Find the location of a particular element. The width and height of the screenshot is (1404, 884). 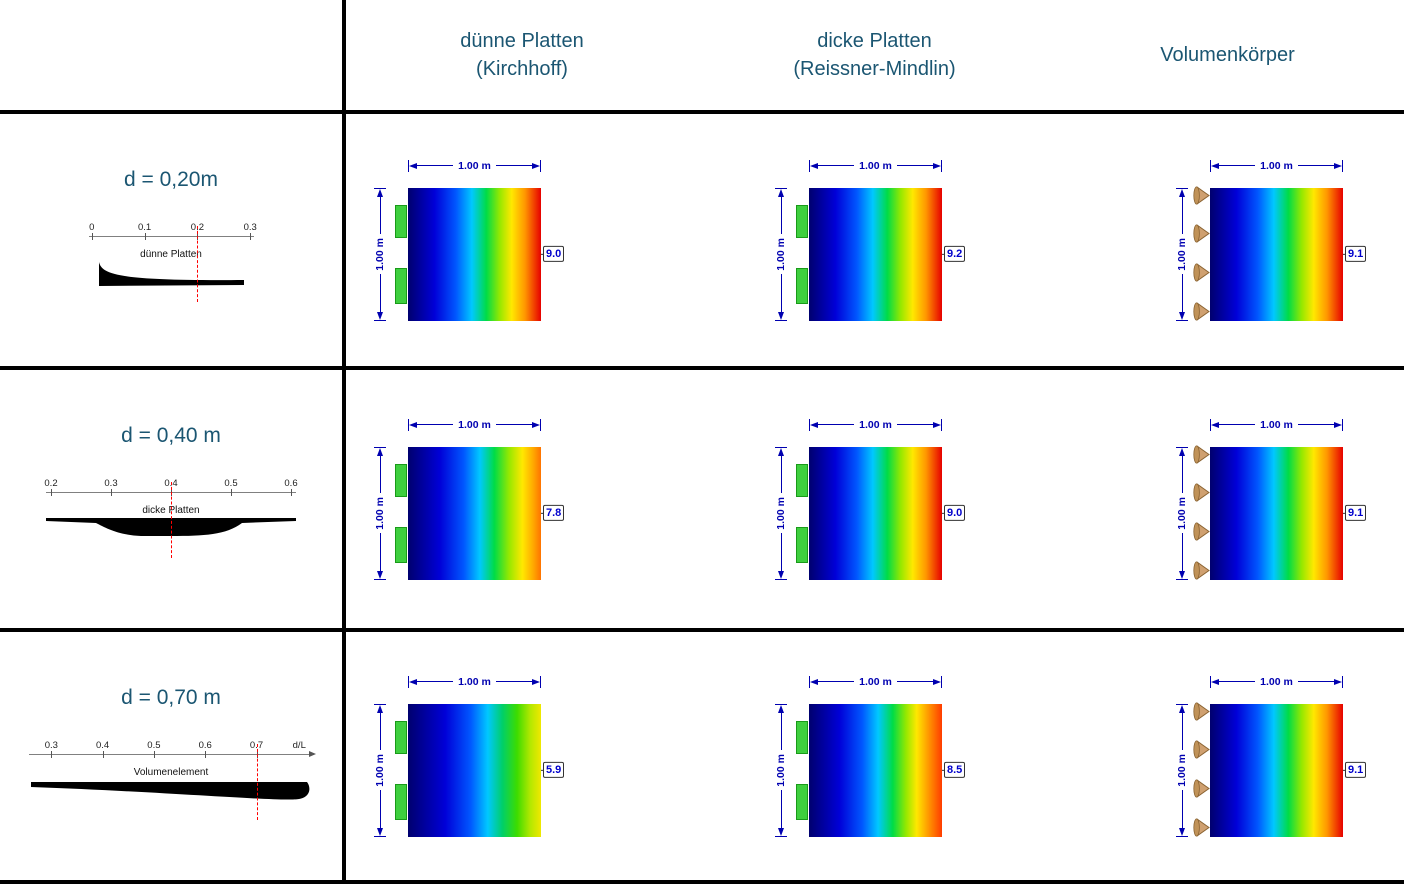

max-value-tag: 8.5 is located at coordinates (953, 770).